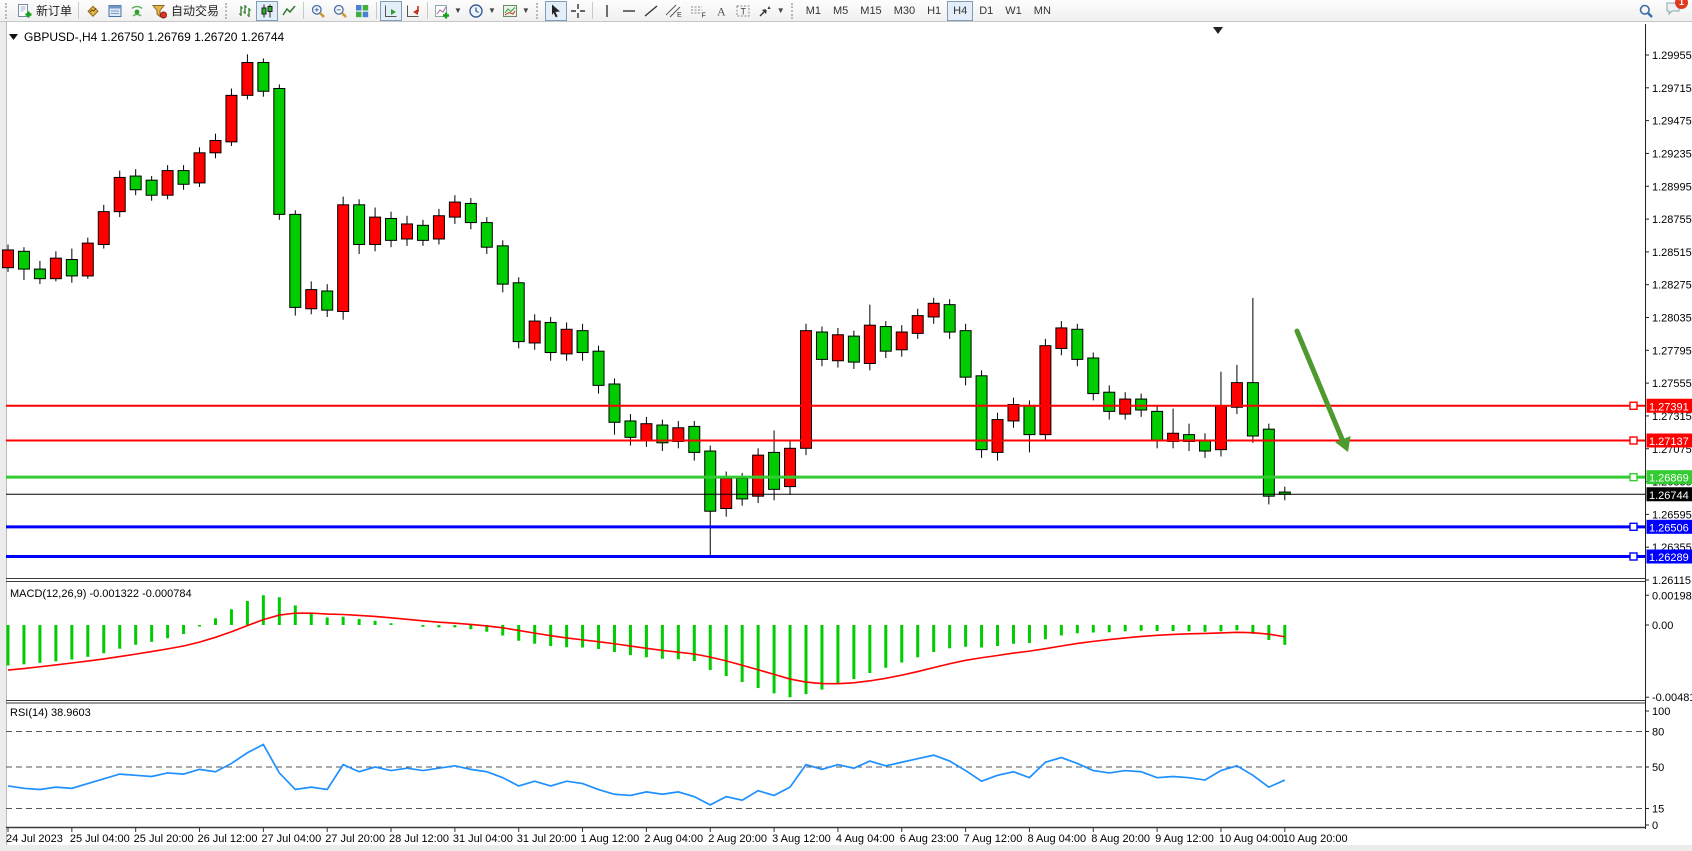 The height and width of the screenshot is (851, 1692). What do you see at coordinates (8, 10) in the screenshot?
I see `toolbar-grip` at bounding box center [8, 10].